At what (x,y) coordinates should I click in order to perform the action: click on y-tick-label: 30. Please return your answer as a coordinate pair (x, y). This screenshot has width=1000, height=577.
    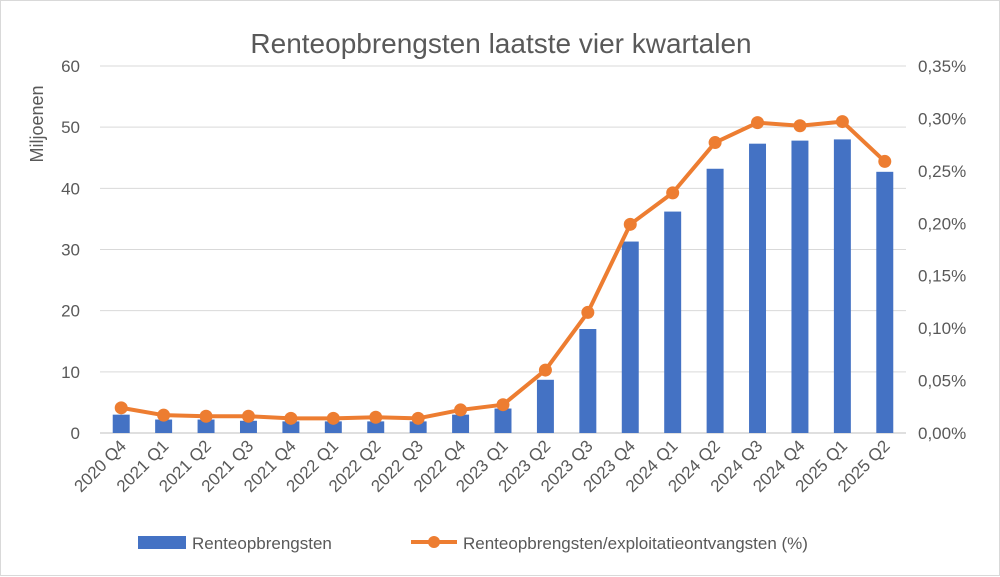
    Looking at the image, I should click on (70, 250).